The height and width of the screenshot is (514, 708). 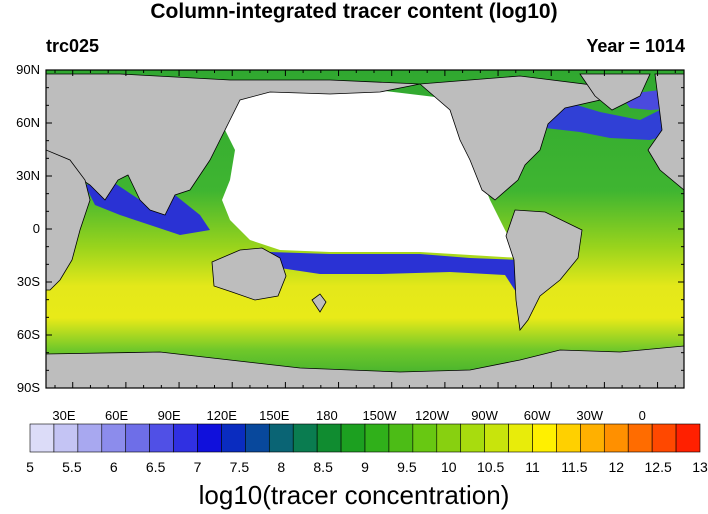 What do you see at coordinates (155, 467) in the screenshot?
I see `colorbar-tick-label: 6.5` at bounding box center [155, 467].